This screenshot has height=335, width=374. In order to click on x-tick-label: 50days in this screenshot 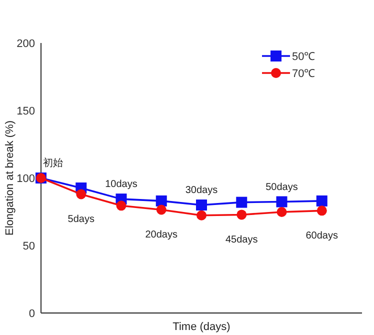, I will do `click(282, 187)`.